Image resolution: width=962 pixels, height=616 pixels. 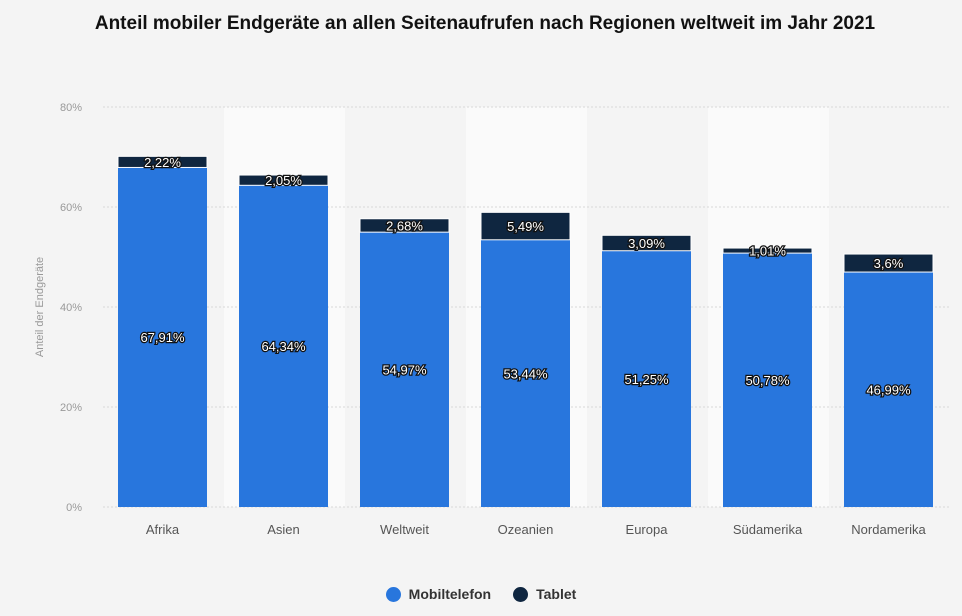 I want to click on legend-label: Mobiltelefon, so click(x=450, y=594).